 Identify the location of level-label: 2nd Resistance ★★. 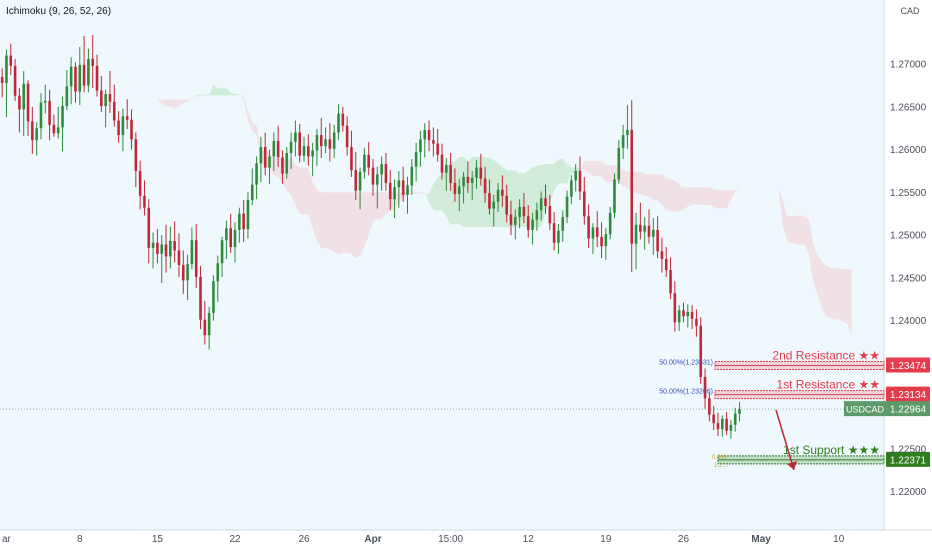
(826, 356).